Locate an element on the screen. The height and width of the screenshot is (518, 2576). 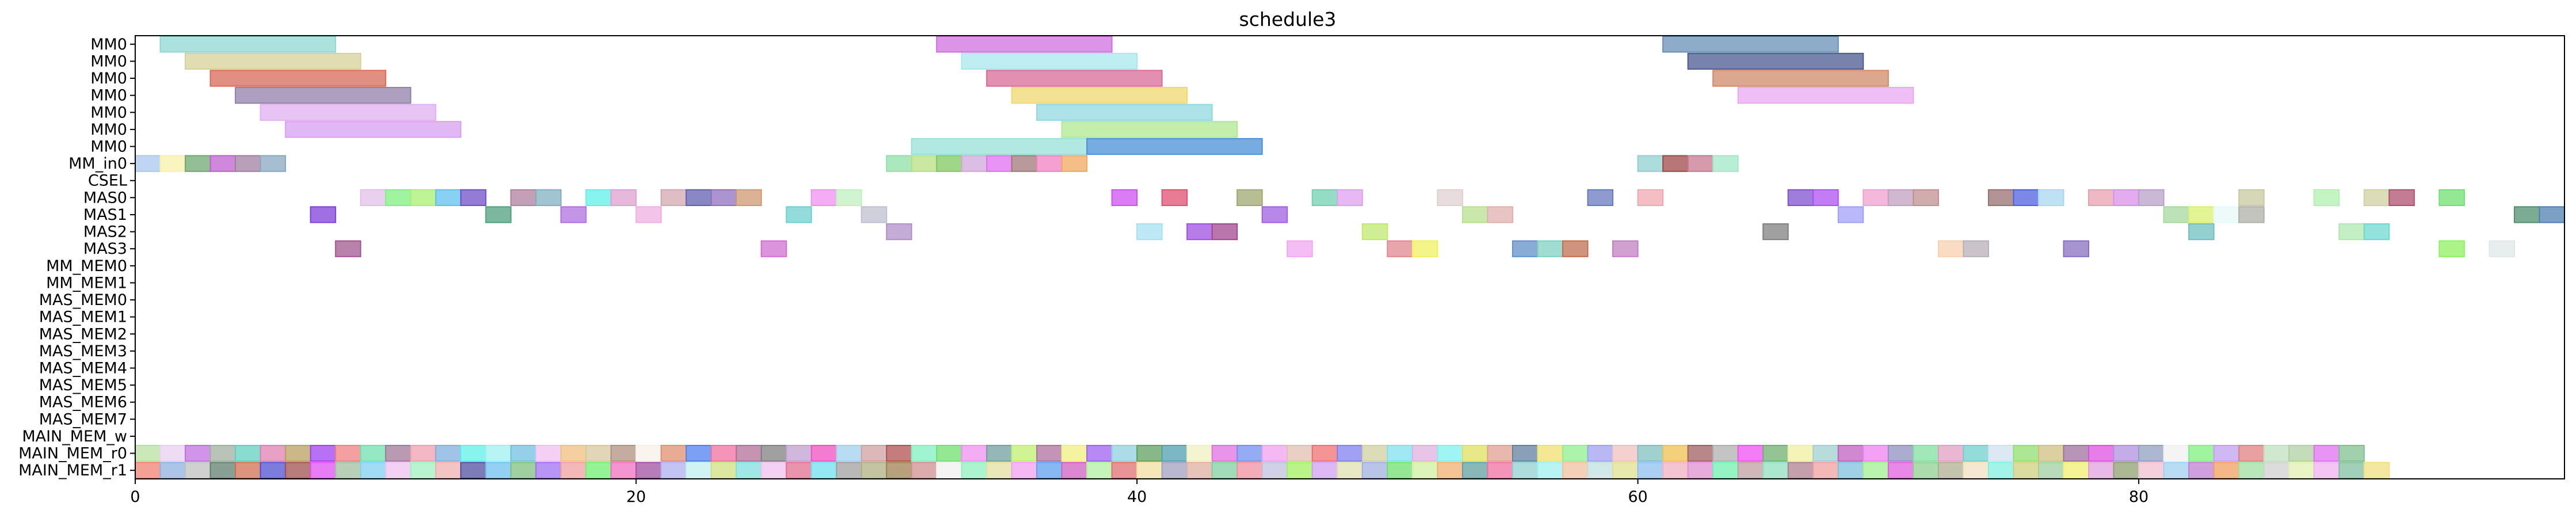
row-label: MAS_MEM5 is located at coordinates (83, 385).